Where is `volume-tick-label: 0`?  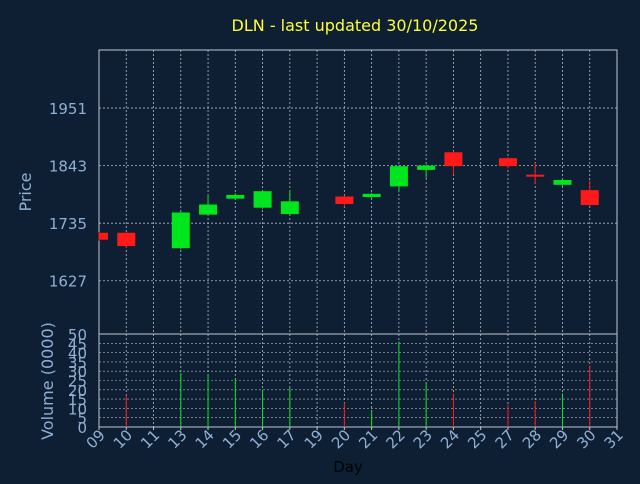
volume-tick-label: 0 is located at coordinates (82, 428).